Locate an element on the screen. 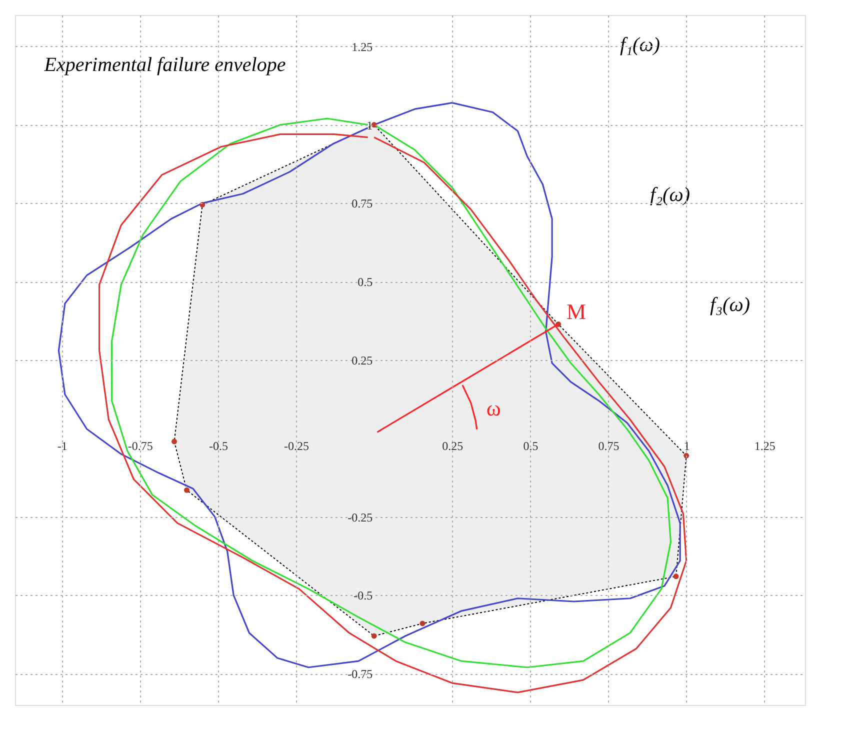 The image size is (841, 734). y-tick-label: -0.5 is located at coordinates (363, 595).